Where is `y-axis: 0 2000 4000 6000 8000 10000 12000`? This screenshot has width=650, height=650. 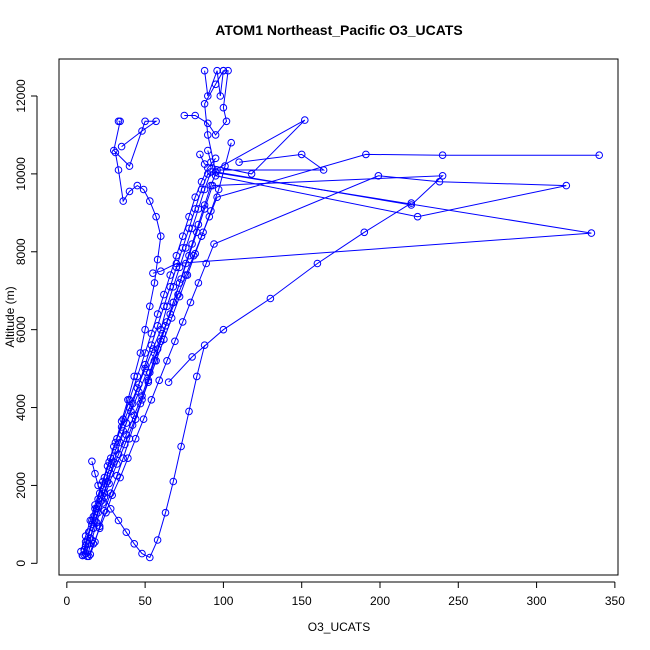 y-axis: 0 2000 4000 6000 8000 10000 12000 is located at coordinates (26, 323).